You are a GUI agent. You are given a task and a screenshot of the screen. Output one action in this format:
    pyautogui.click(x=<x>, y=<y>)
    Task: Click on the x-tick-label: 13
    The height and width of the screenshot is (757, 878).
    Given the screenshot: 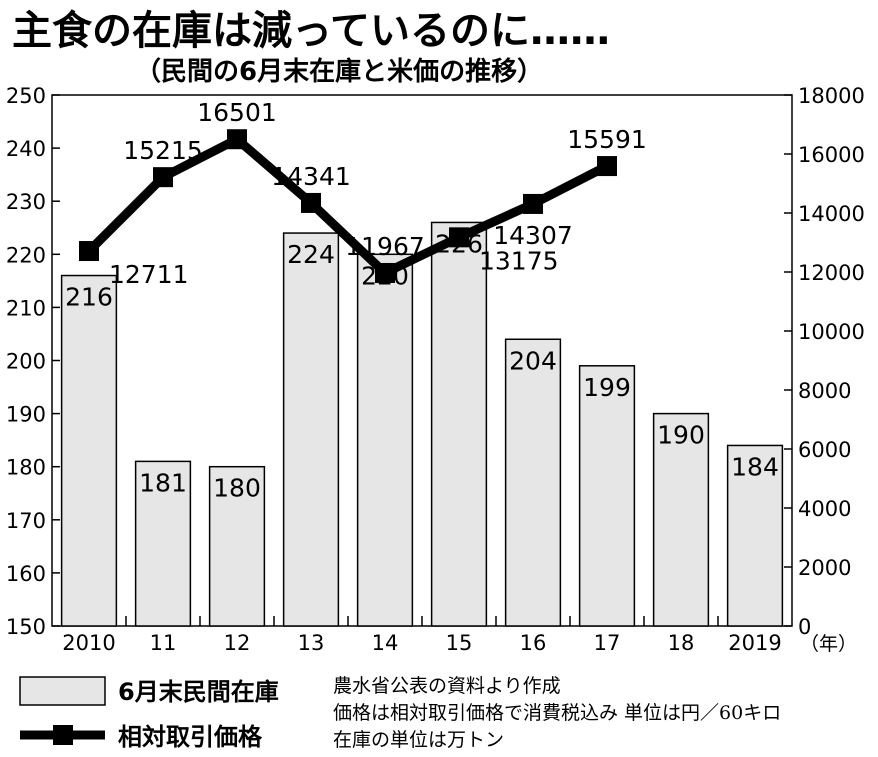 What is the action you would take?
    pyautogui.click(x=311, y=643)
    